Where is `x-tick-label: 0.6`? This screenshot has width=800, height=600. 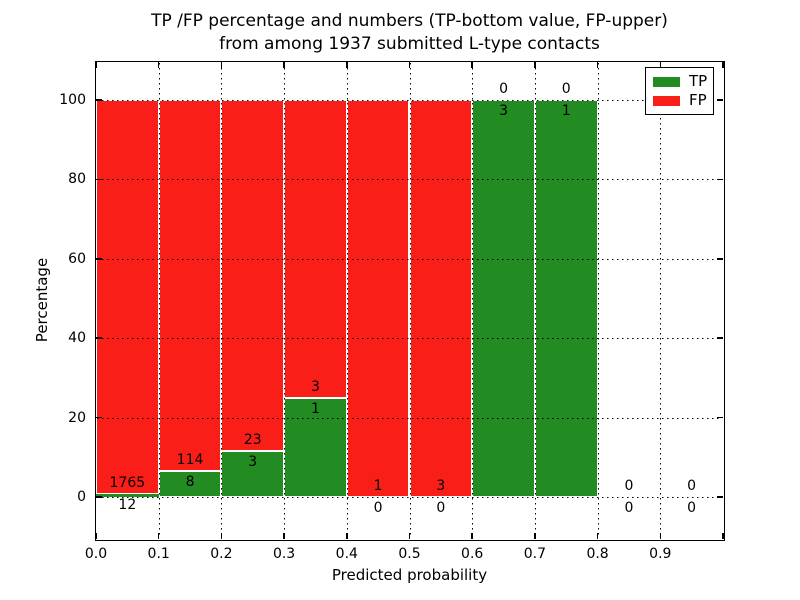
x-tick-label: 0.6 is located at coordinates (472, 554).